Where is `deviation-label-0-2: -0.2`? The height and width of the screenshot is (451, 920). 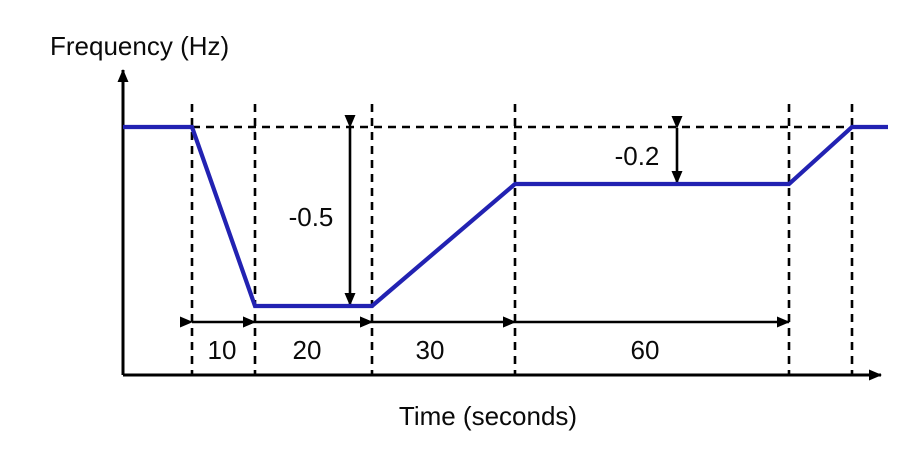 deviation-label-0-2: -0.2 is located at coordinates (637, 156).